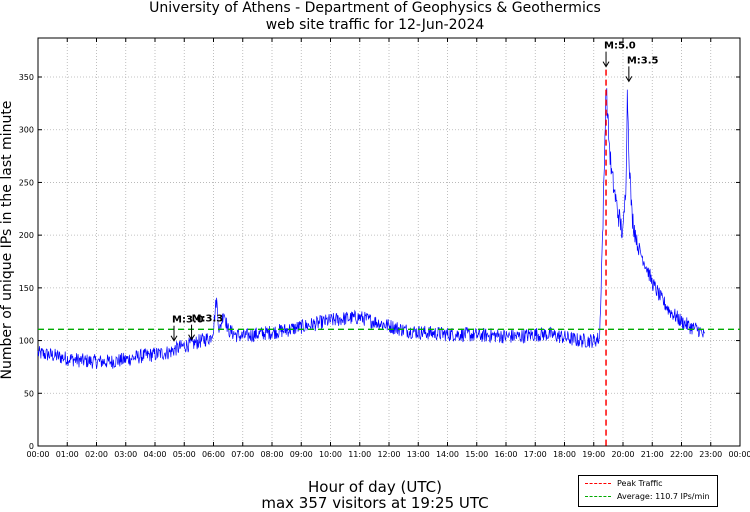 The height and width of the screenshot is (512, 750). What do you see at coordinates (26, 130) in the screenshot?
I see `y-tick-label: 300` at bounding box center [26, 130].